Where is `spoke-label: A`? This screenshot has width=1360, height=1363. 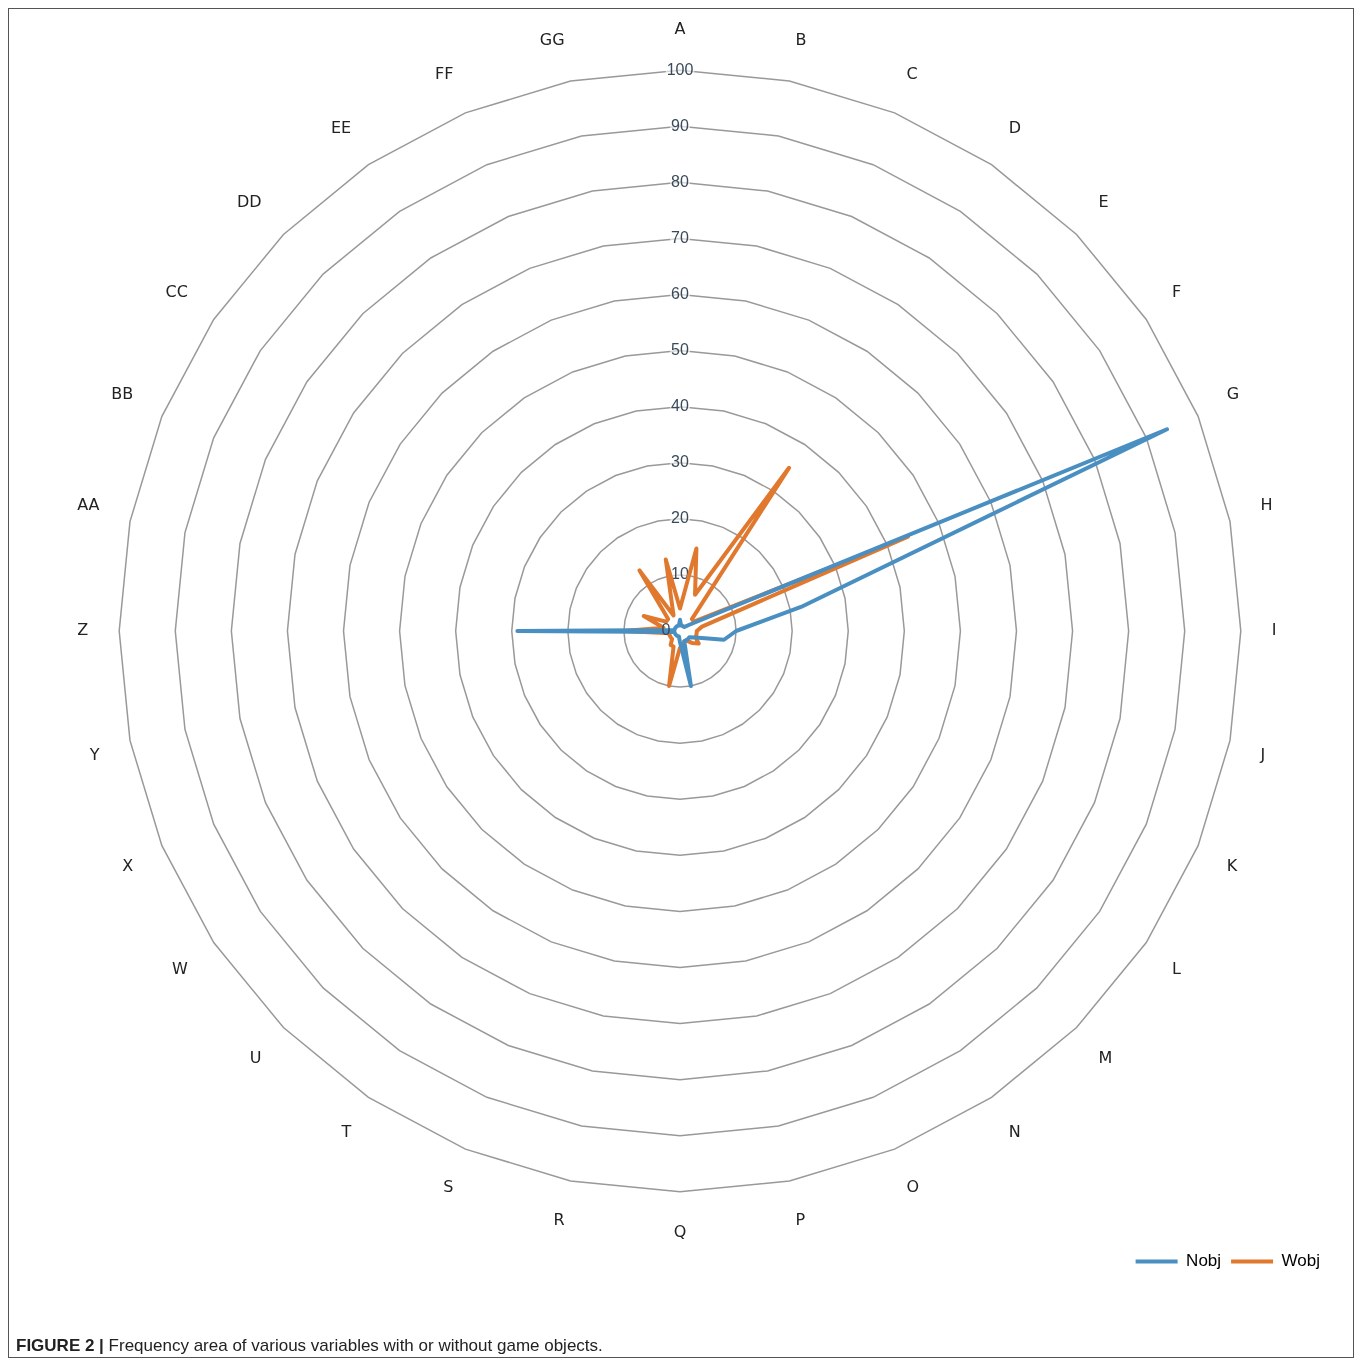 spoke-label: A is located at coordinates (680, 28).